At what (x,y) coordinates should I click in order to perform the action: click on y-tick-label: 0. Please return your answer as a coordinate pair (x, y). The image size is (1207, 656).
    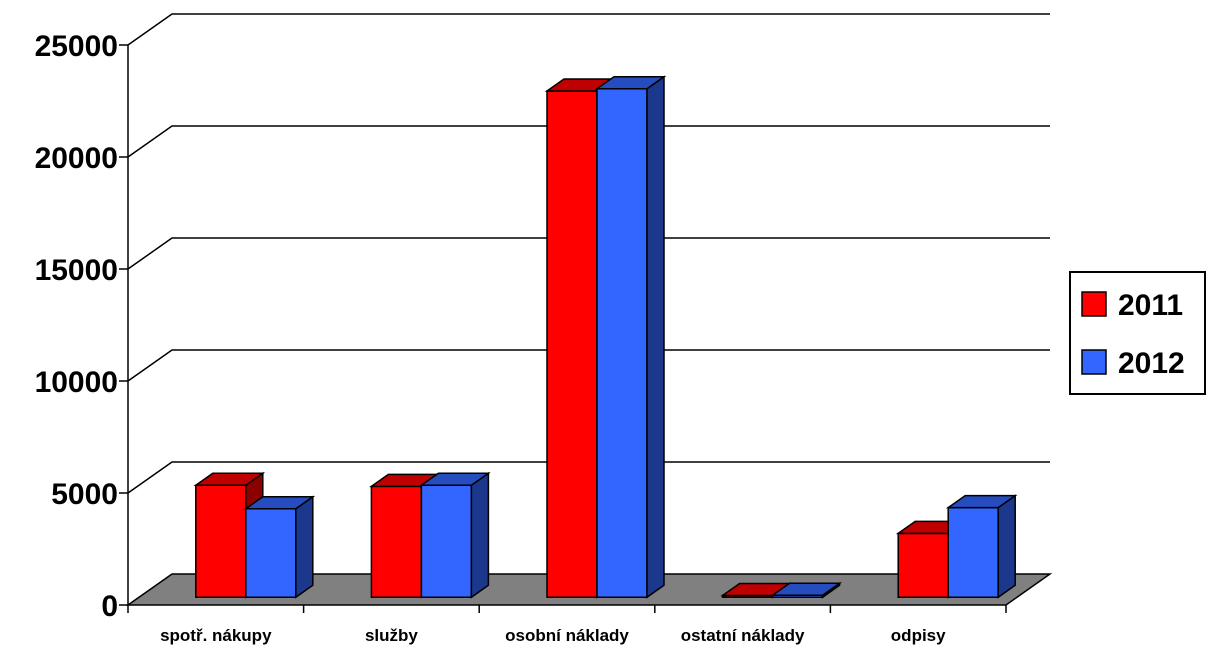
    Looking at the image, I should click on (109, 606).